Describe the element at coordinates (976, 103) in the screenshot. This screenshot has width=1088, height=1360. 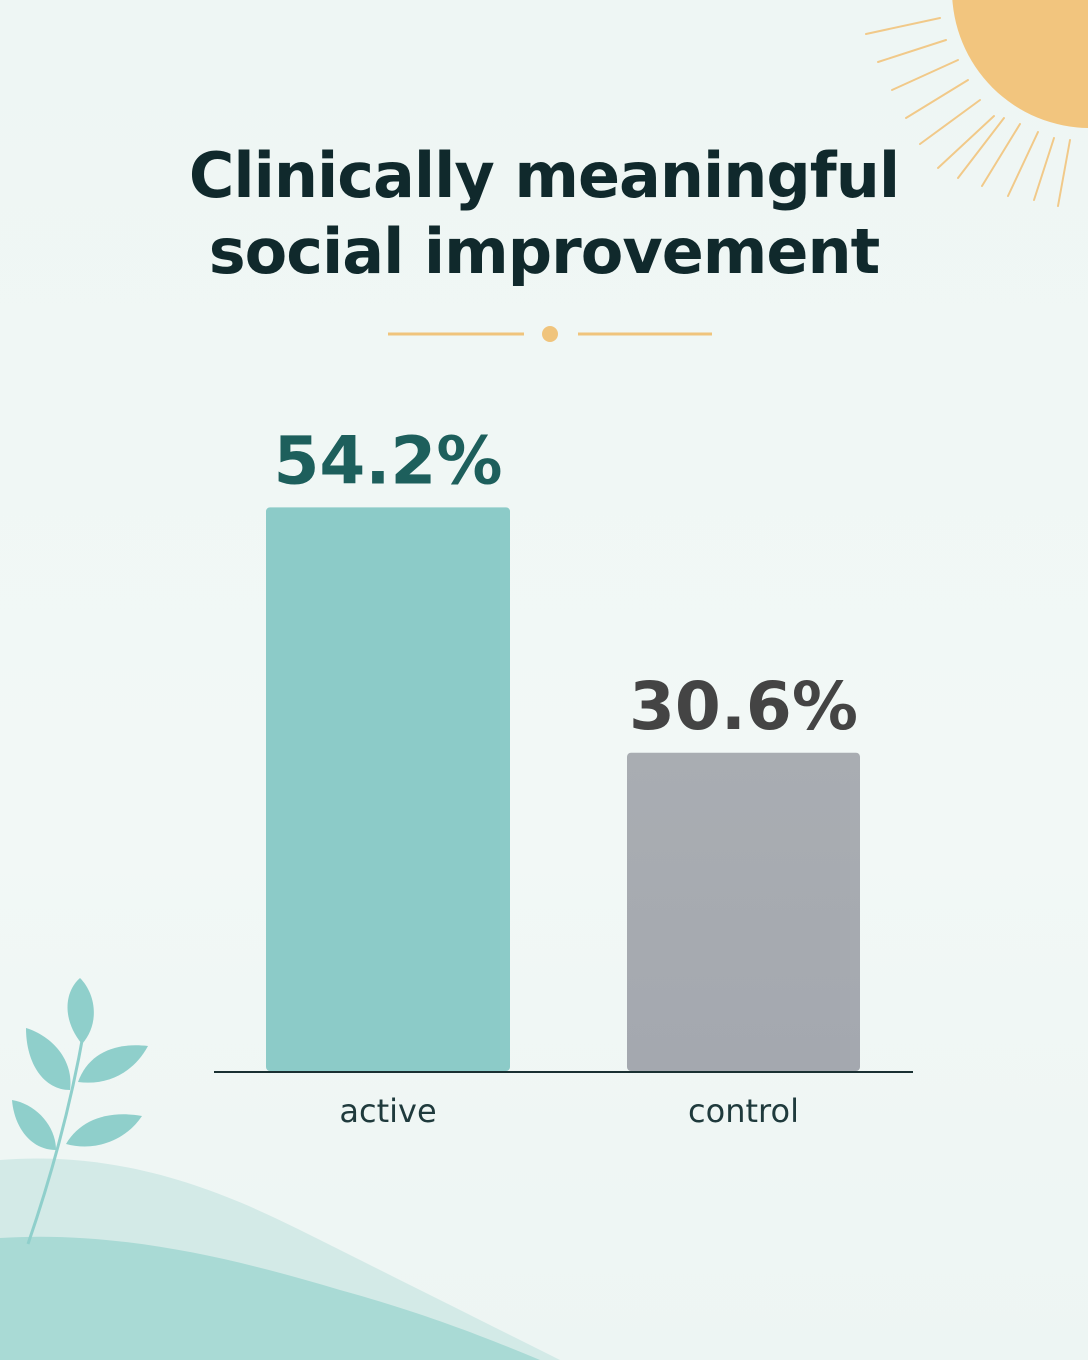
I see `sun-icon` at that location.